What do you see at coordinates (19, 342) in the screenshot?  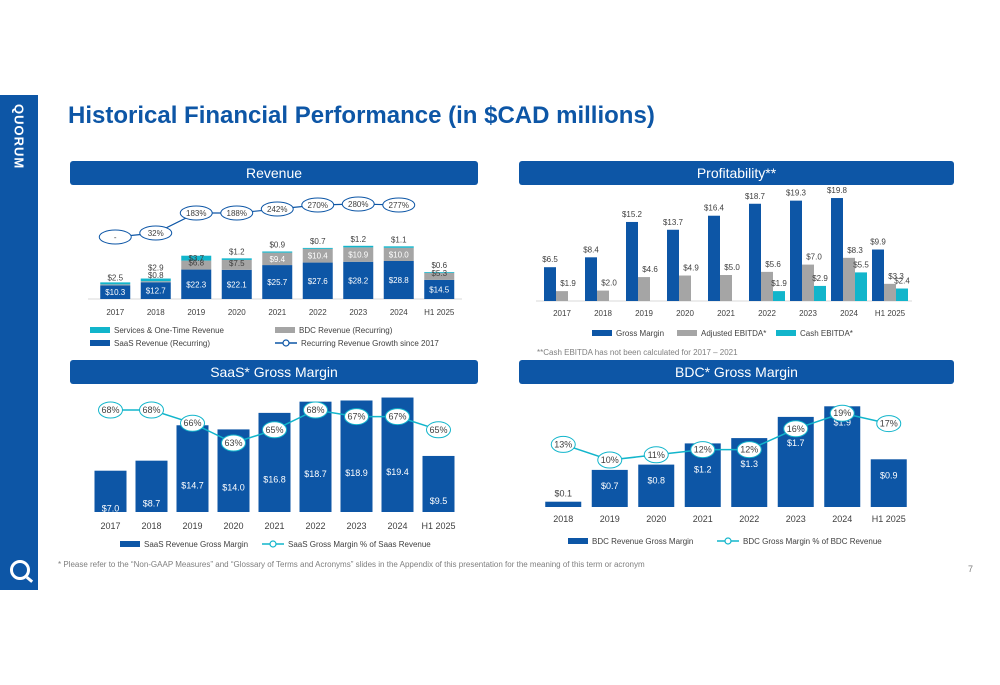 I see `brand-sidebar` at bounding box center [19, 342].